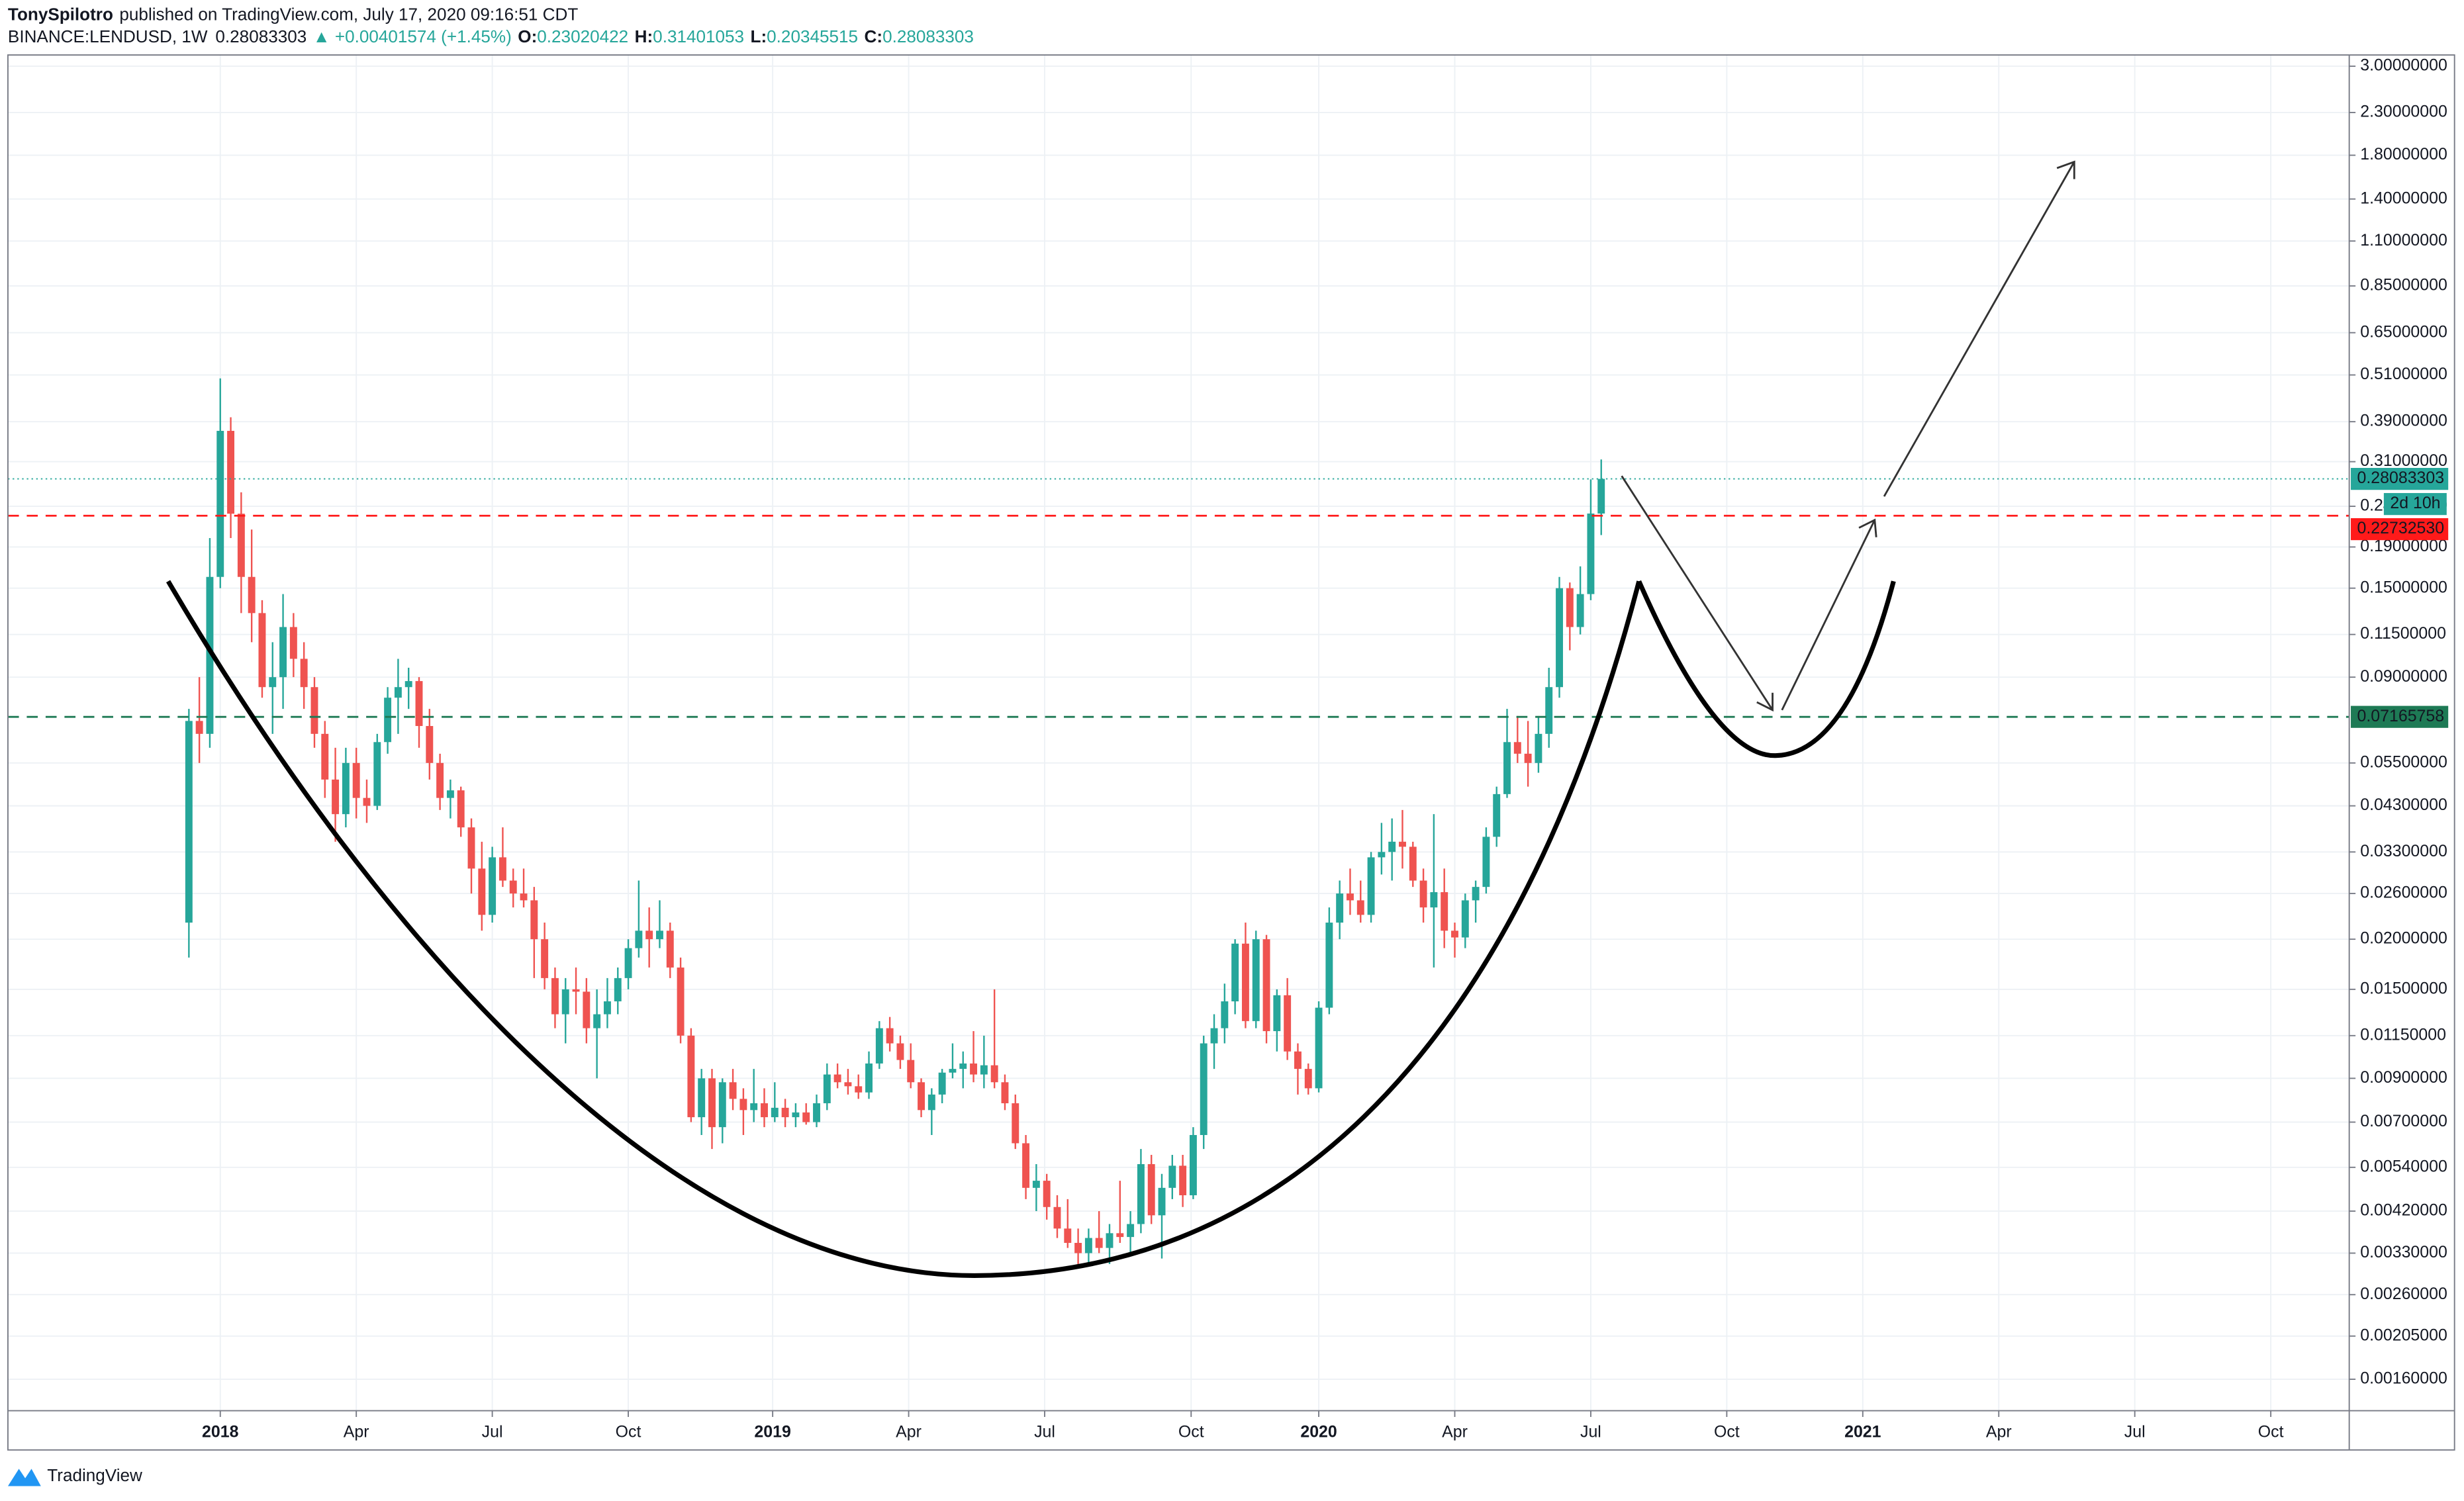  I want to click on x-tick-label: 2021, so click(1862, 1432).